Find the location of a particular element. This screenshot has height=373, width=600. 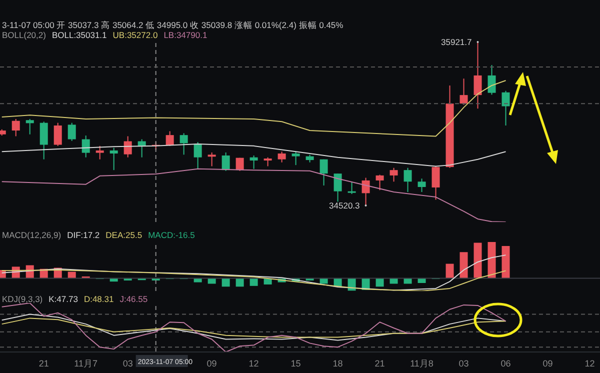

text: MACD:-16.5 is located at coordinates (171, 235).